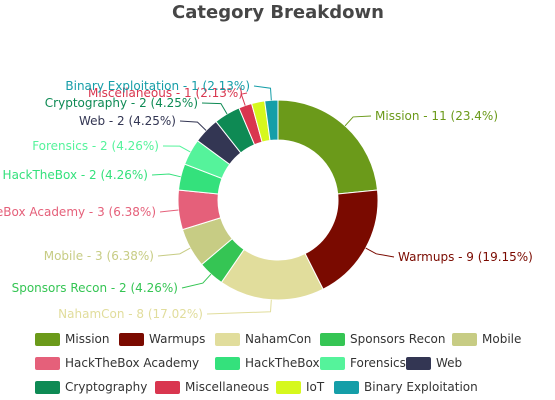 The height and width of the screenshot is (400, 555). What do you see at coordinates (174, 252) in the screenshot?
I see `label-line-mobile` at bounding box center [174, 252].